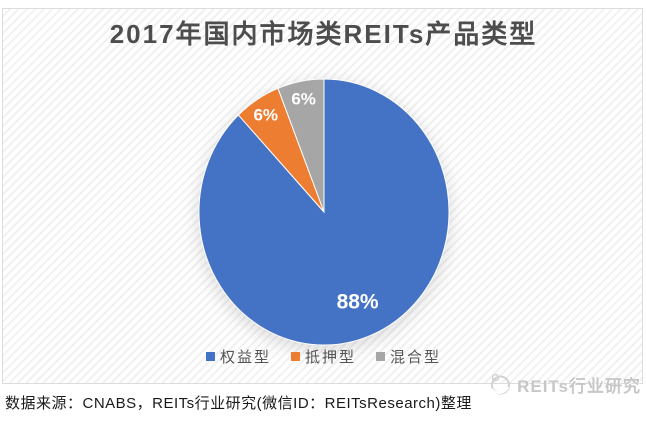 Image resolution: width=647 pixels, height=426 pixels. Describe the element at coordinates (501, 384) in the screenshot. I see `reits-logo-icon` at that location.